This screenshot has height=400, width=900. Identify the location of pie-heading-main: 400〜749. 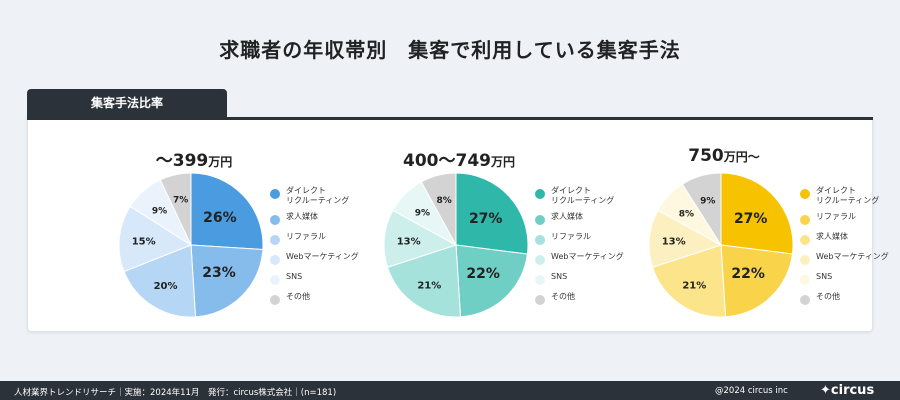
(447, 161).